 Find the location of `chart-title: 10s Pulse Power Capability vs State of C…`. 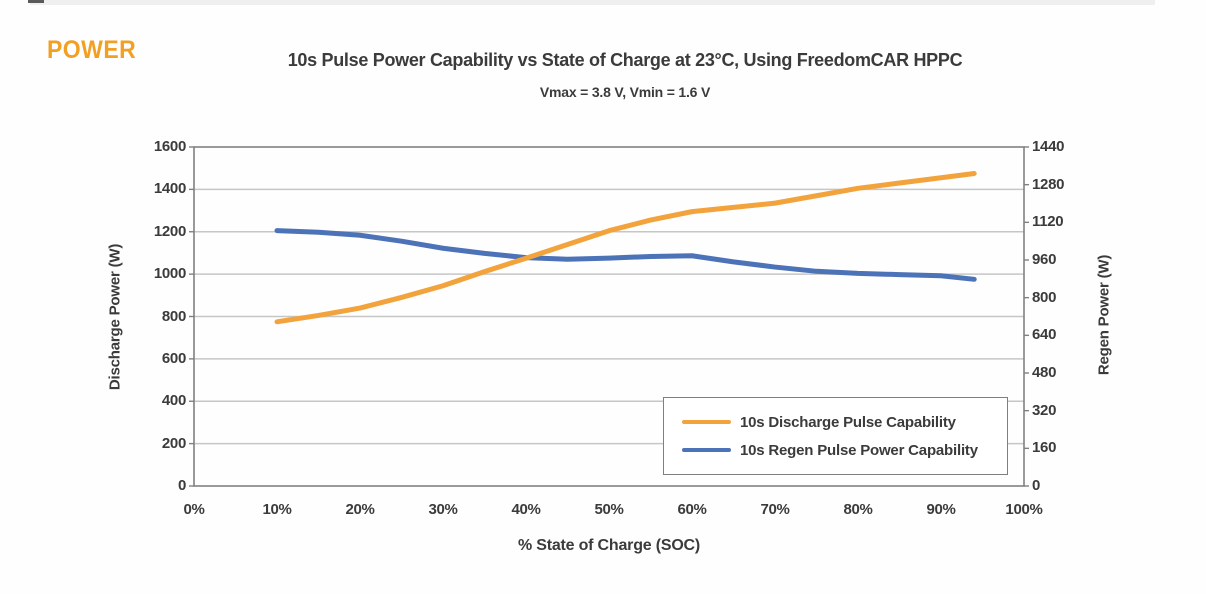

chart-title: 10s Pulse Power Capability vs State of C… is located at coordinates (625, 60).